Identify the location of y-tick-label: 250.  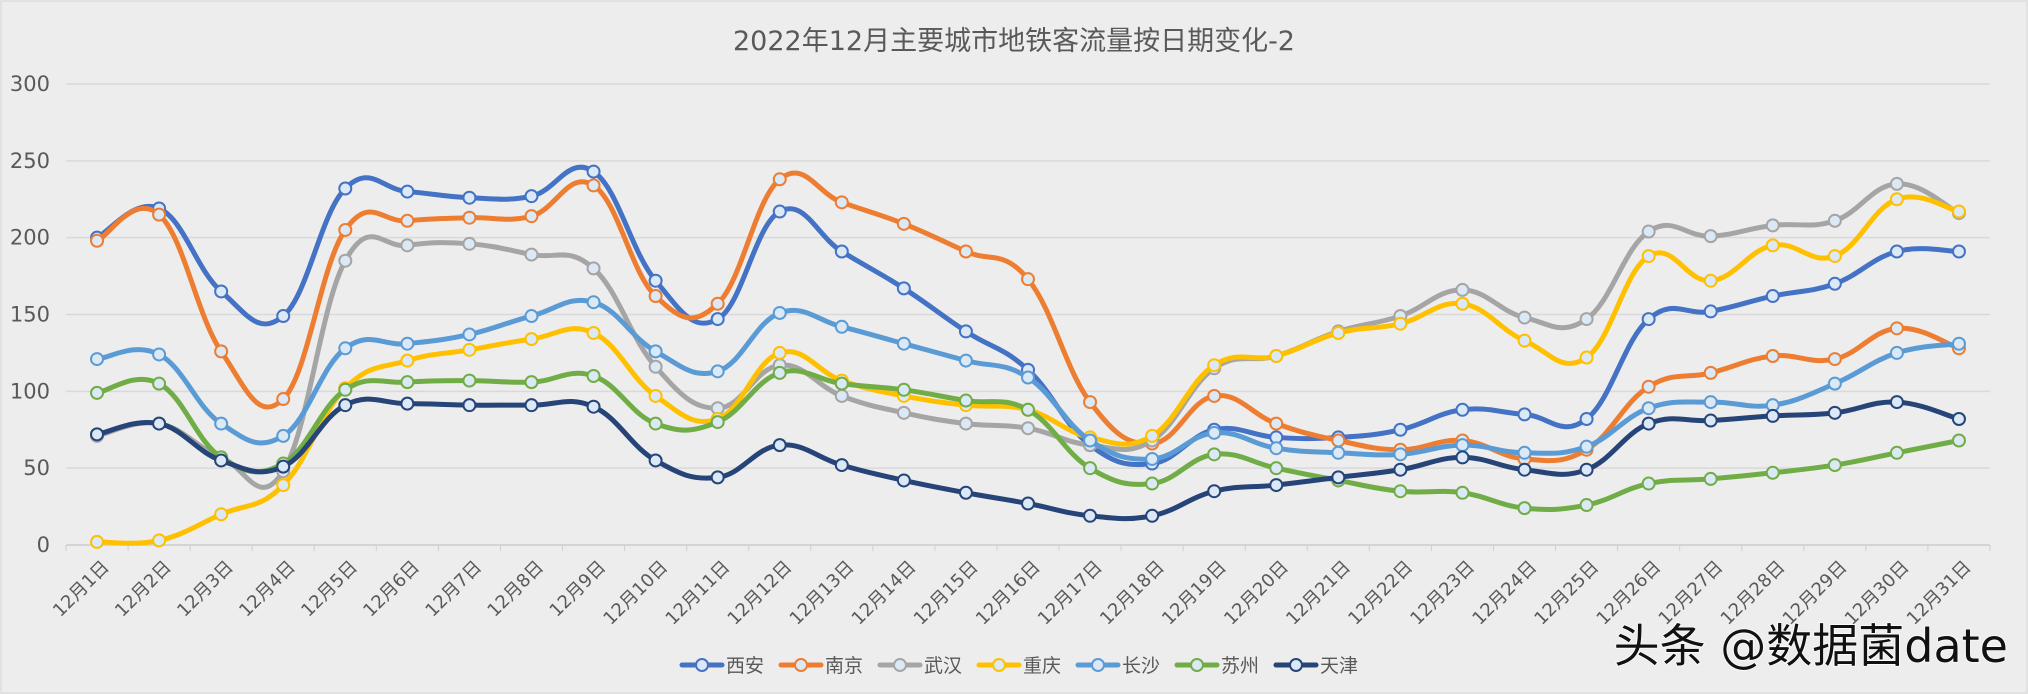
(30, 161).